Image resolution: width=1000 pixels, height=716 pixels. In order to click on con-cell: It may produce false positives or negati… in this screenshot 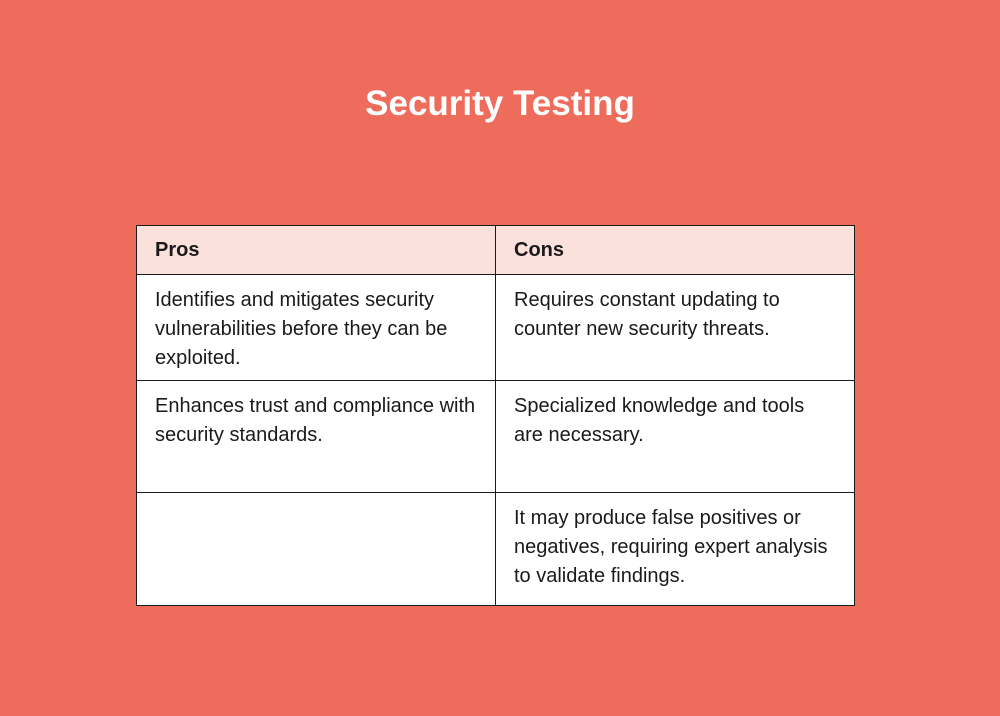, I will do `click(675, 549)`.